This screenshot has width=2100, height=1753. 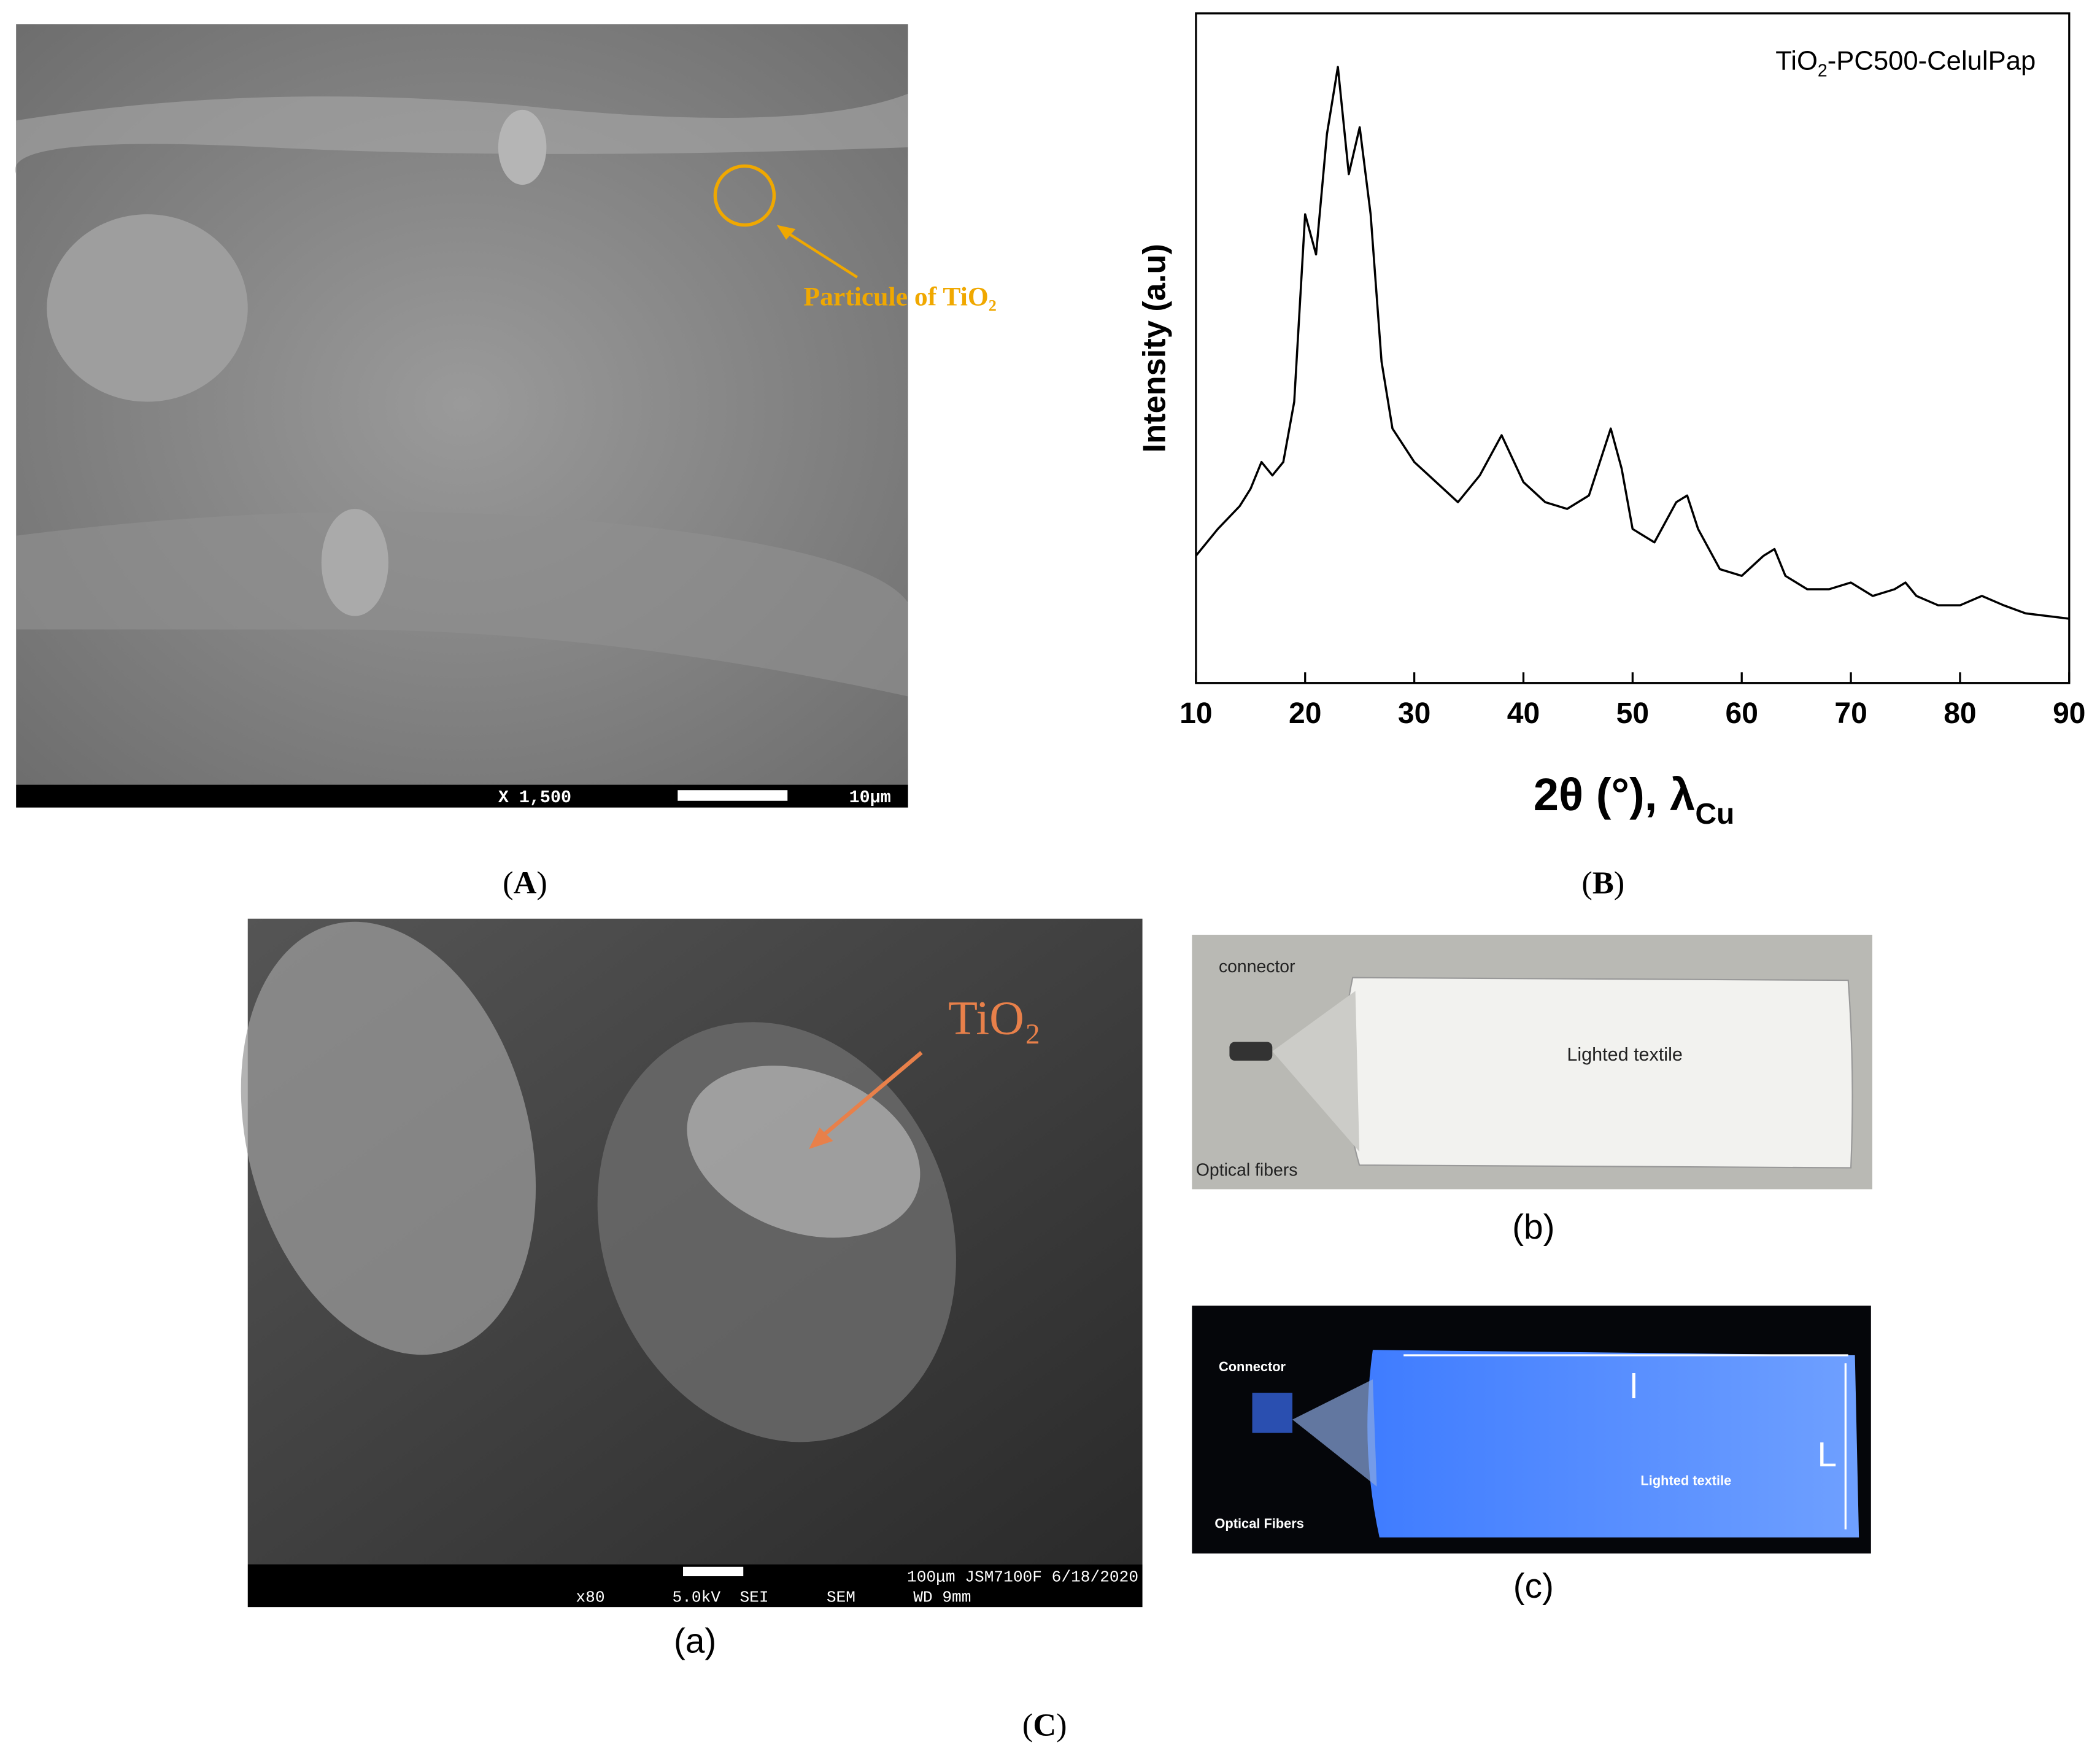 What do you see at coordinates (1022, 1577) in the screenshot?
I see `sem-info: 100μm JSM7100F 6/18/2020` at bounding box center [1022, 1577].